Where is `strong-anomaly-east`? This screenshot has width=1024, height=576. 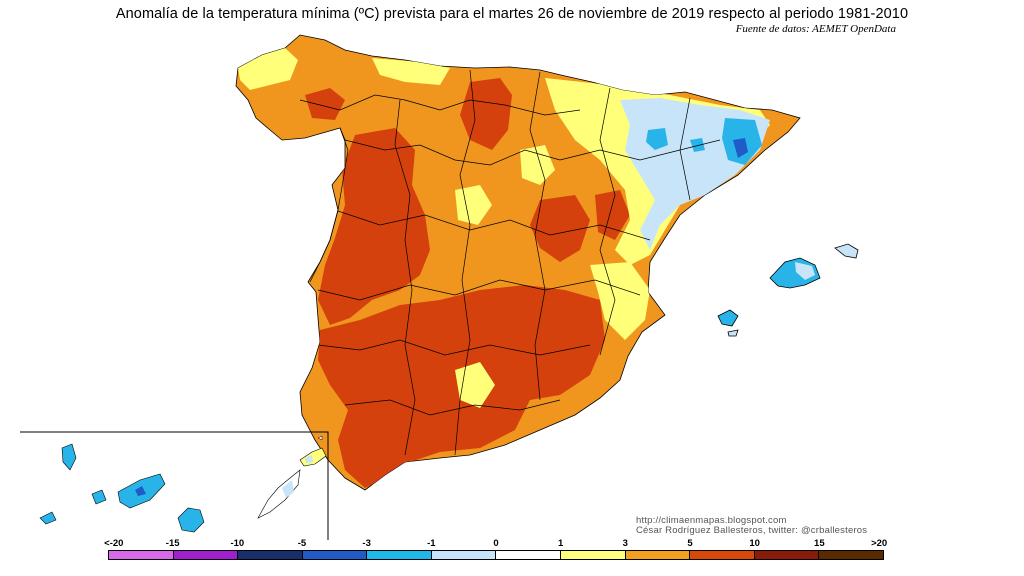
strong-anomaly-east is located at coordinates (612, 215).